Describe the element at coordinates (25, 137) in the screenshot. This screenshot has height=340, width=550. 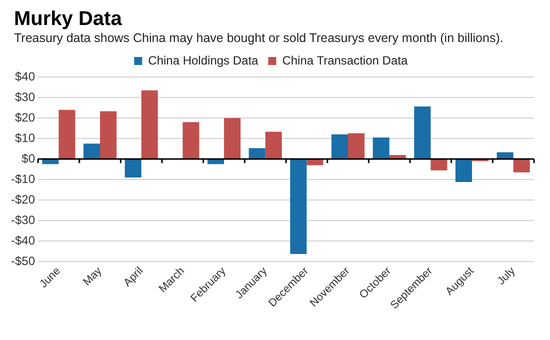
I see `y-tick-label: $10` at that location.